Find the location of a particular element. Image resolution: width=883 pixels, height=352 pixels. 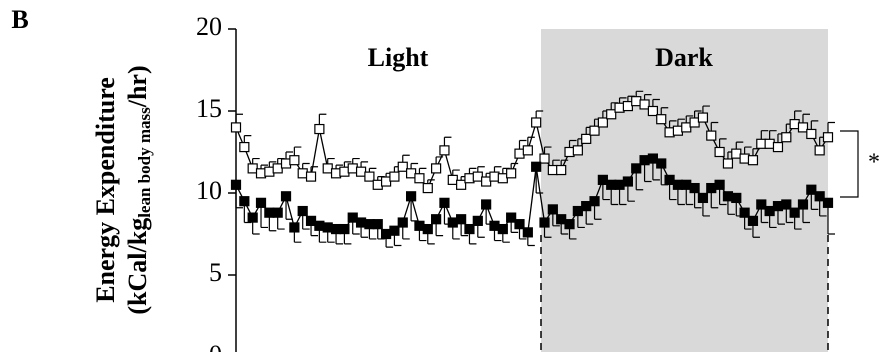

y-label-part: /hr) is located at coordinates (137, 86).